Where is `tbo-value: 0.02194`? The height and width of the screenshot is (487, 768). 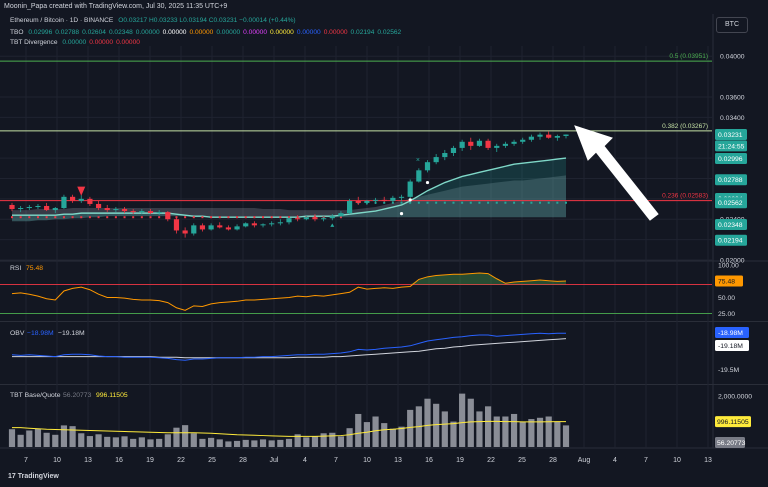
tbo-value: 0.02194 is located at coordinates (362, 32).